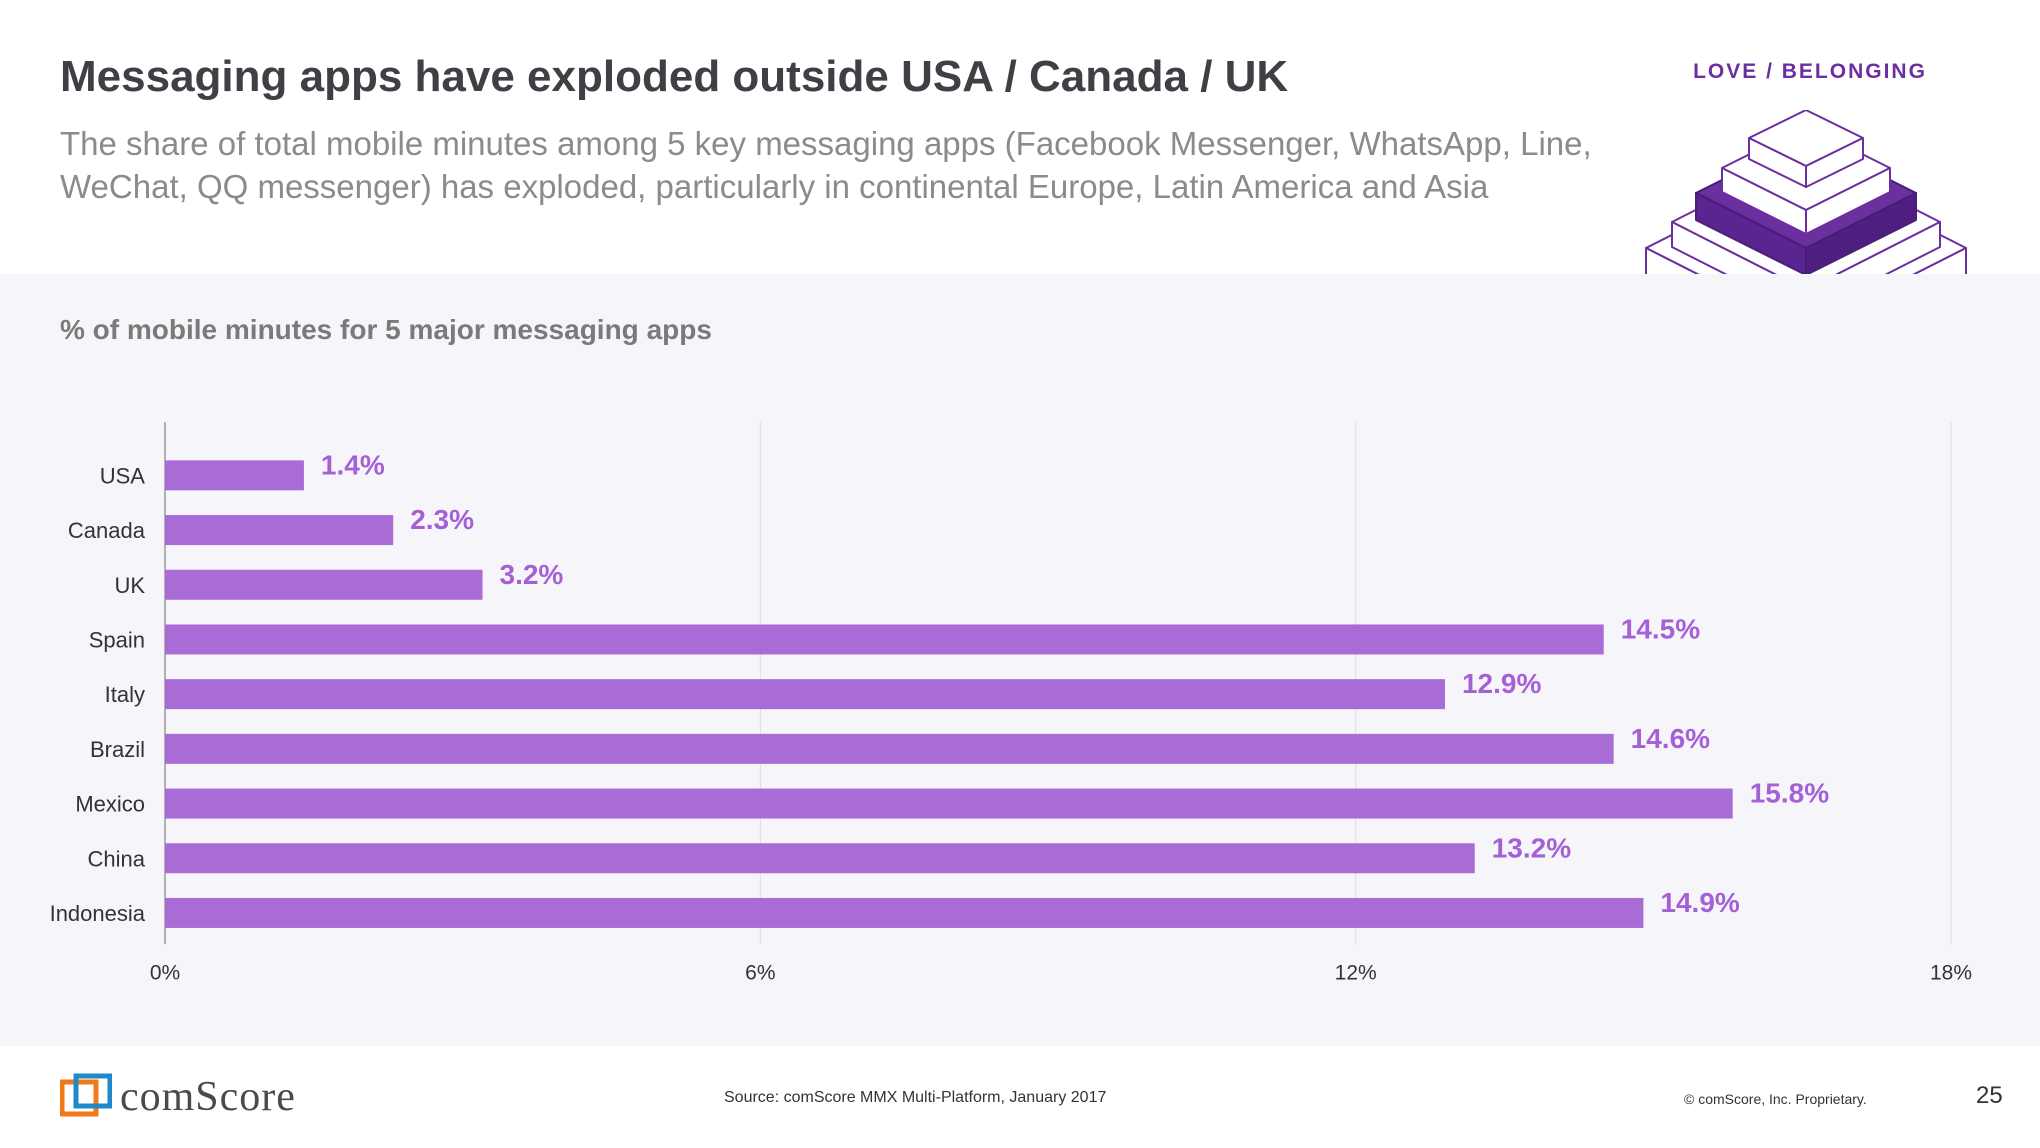  Describe the element at coordinates (86, 1095) in the screenshot. I see `comscore-logo-icon` at that location.